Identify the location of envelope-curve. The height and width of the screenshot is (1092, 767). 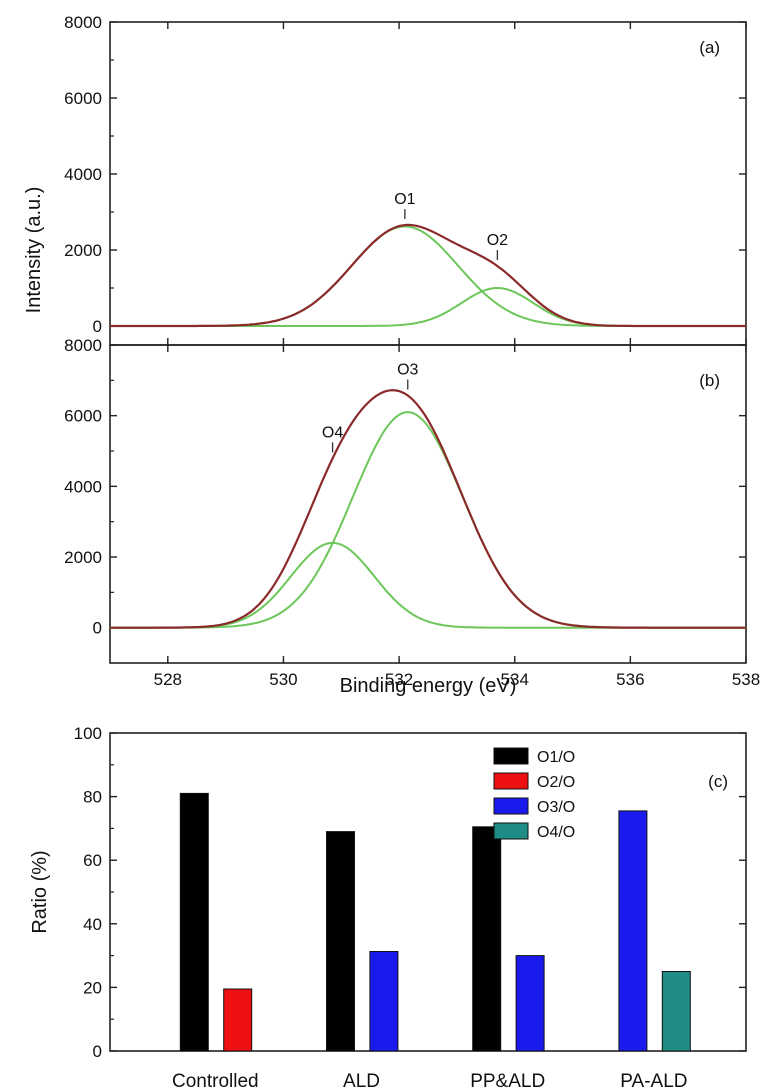
(428, 275).